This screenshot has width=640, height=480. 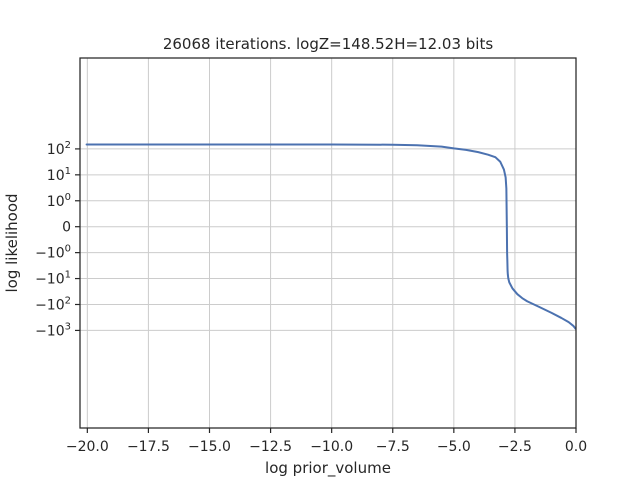 I want to click on x-tick-label: −7.5, so click(x=393, y=447).